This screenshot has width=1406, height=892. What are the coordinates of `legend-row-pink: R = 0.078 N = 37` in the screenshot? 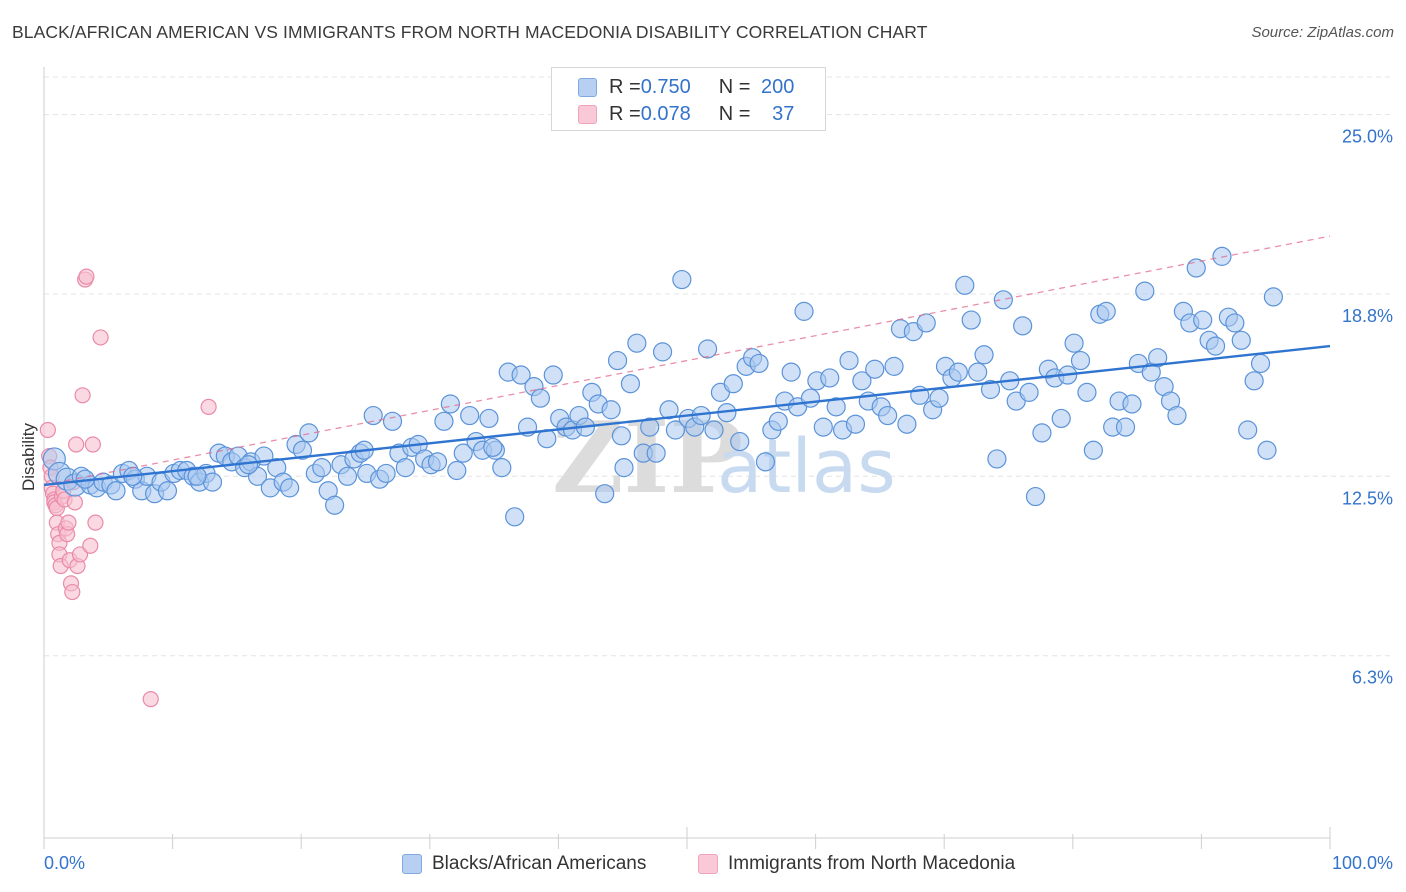 It's located at (686, 114).